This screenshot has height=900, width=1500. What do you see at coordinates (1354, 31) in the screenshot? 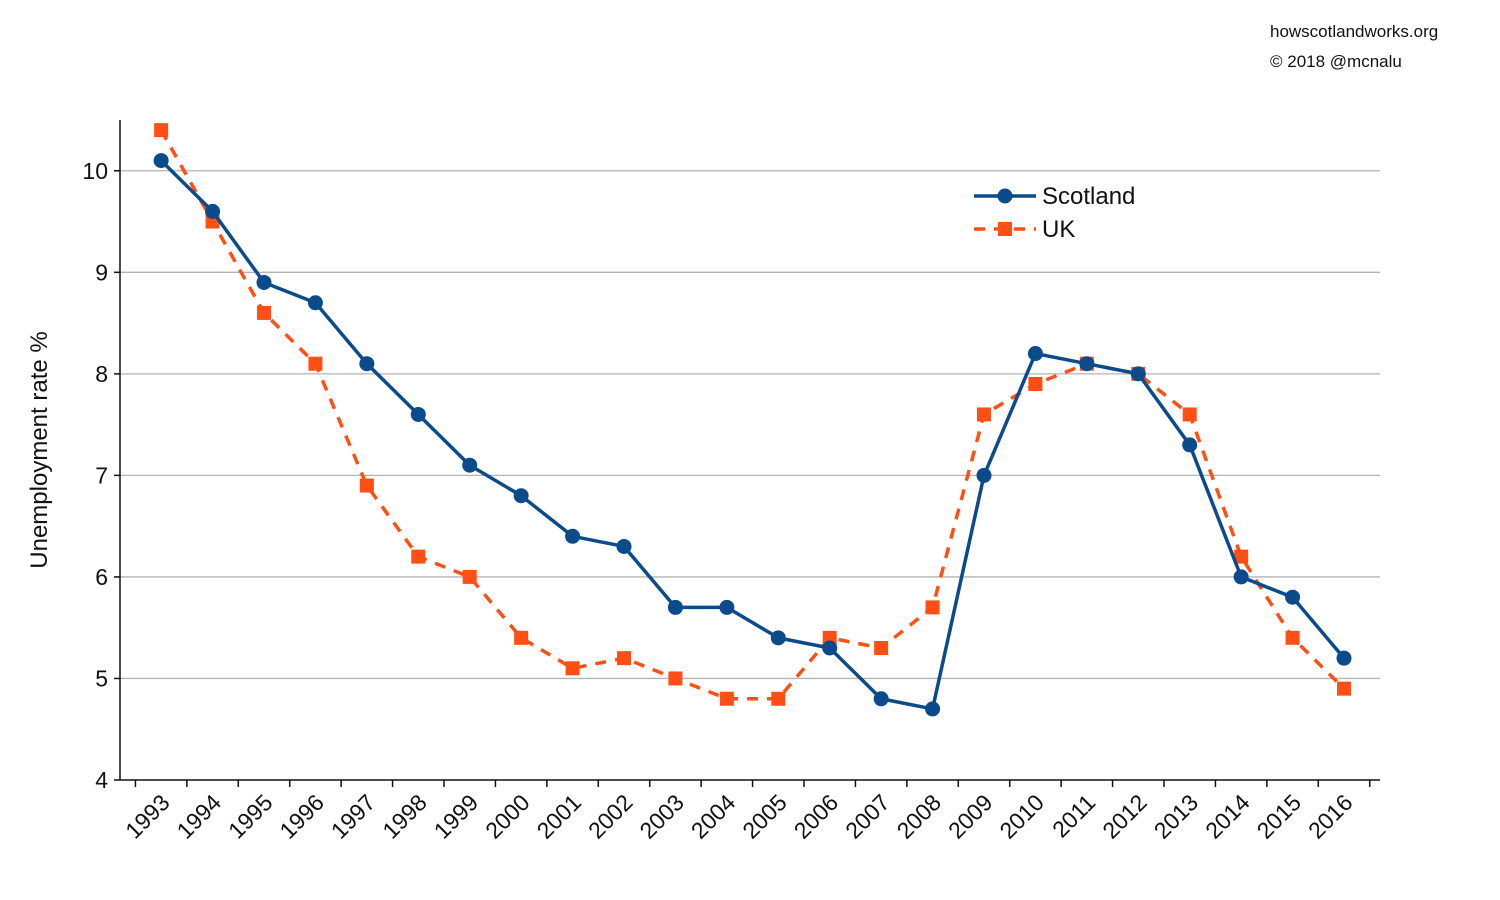
I see `credit-site: howscotlandworks.org` at bounding box center [1354, 31].